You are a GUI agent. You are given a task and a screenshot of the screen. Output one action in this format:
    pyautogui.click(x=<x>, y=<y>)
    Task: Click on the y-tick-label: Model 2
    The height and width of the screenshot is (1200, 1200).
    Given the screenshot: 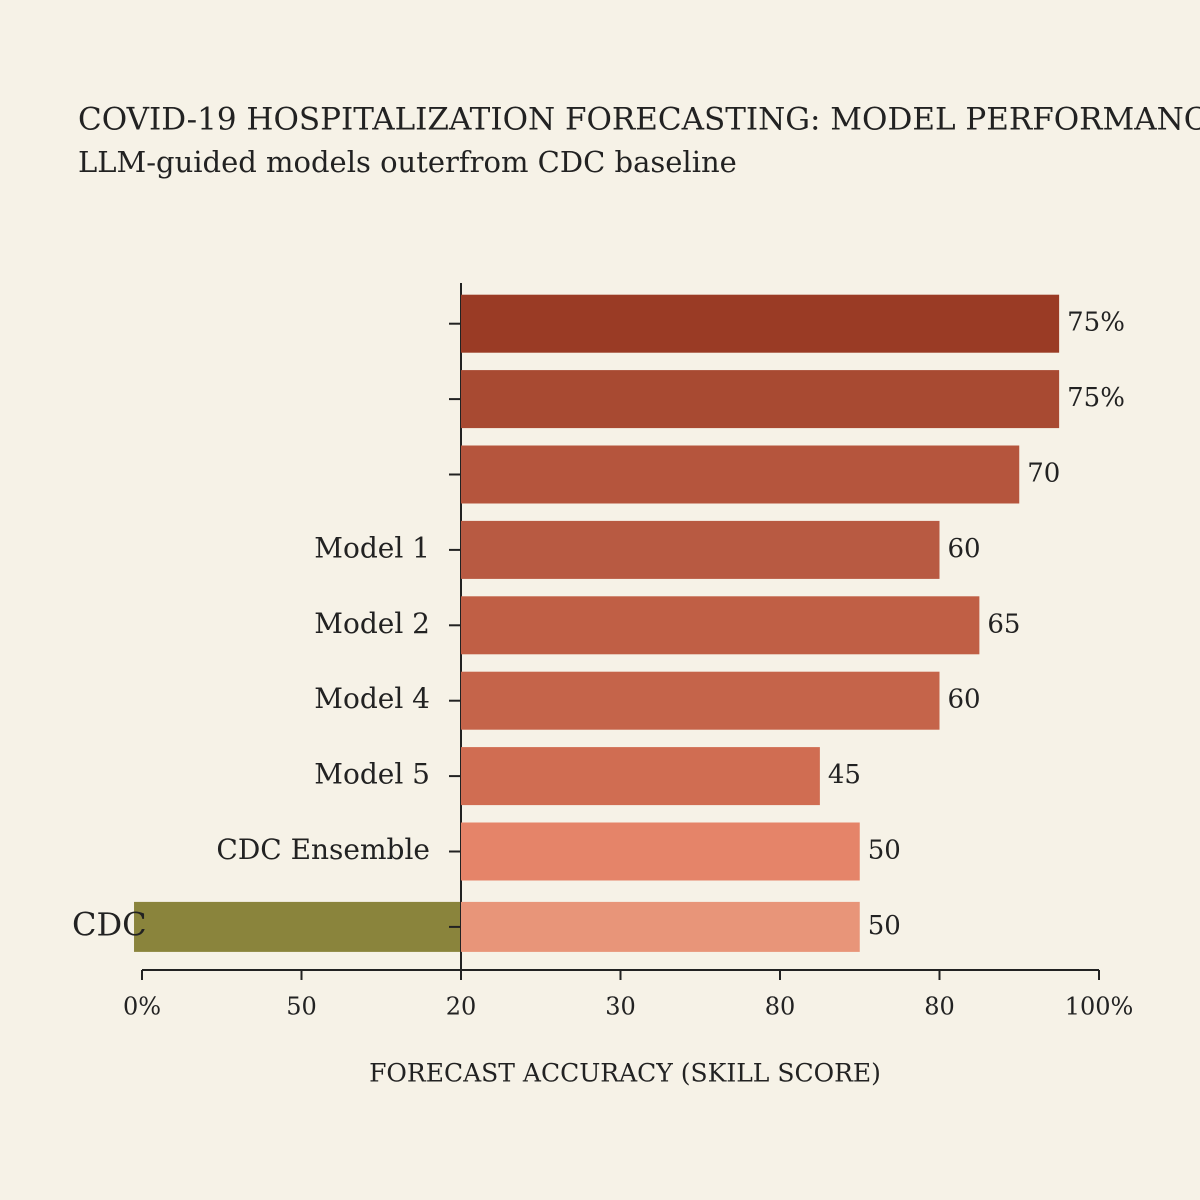 What is the action you would take?
    pyautogui.click(x=372, y=623)
    